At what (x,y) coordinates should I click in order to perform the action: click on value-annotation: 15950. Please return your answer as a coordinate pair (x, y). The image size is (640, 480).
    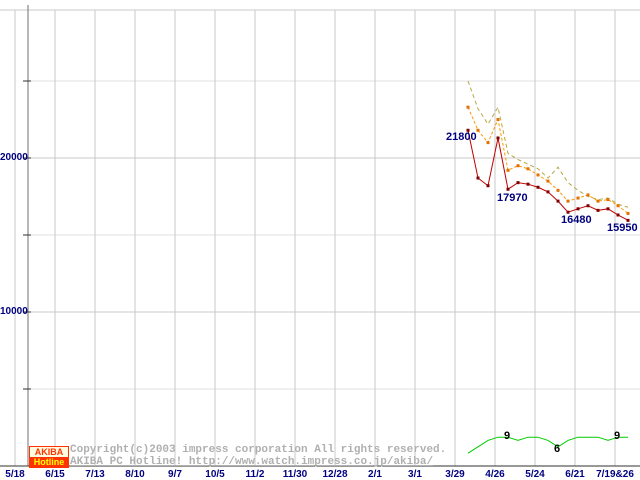
    Looking at the image, I should click on (622, 228).